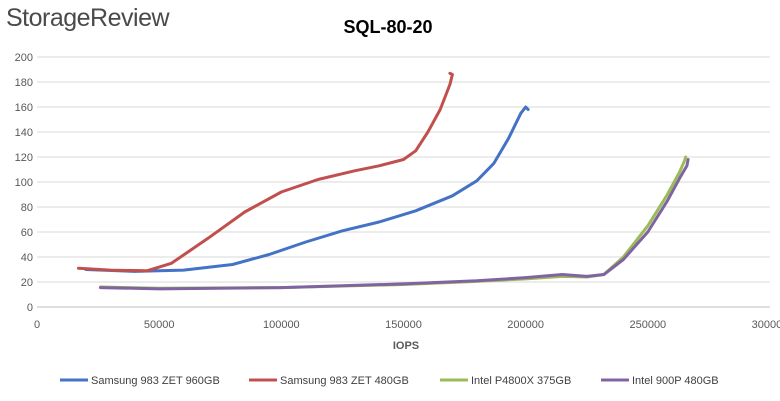  I want to click on y-tick-label: 80, so click(27, 208).